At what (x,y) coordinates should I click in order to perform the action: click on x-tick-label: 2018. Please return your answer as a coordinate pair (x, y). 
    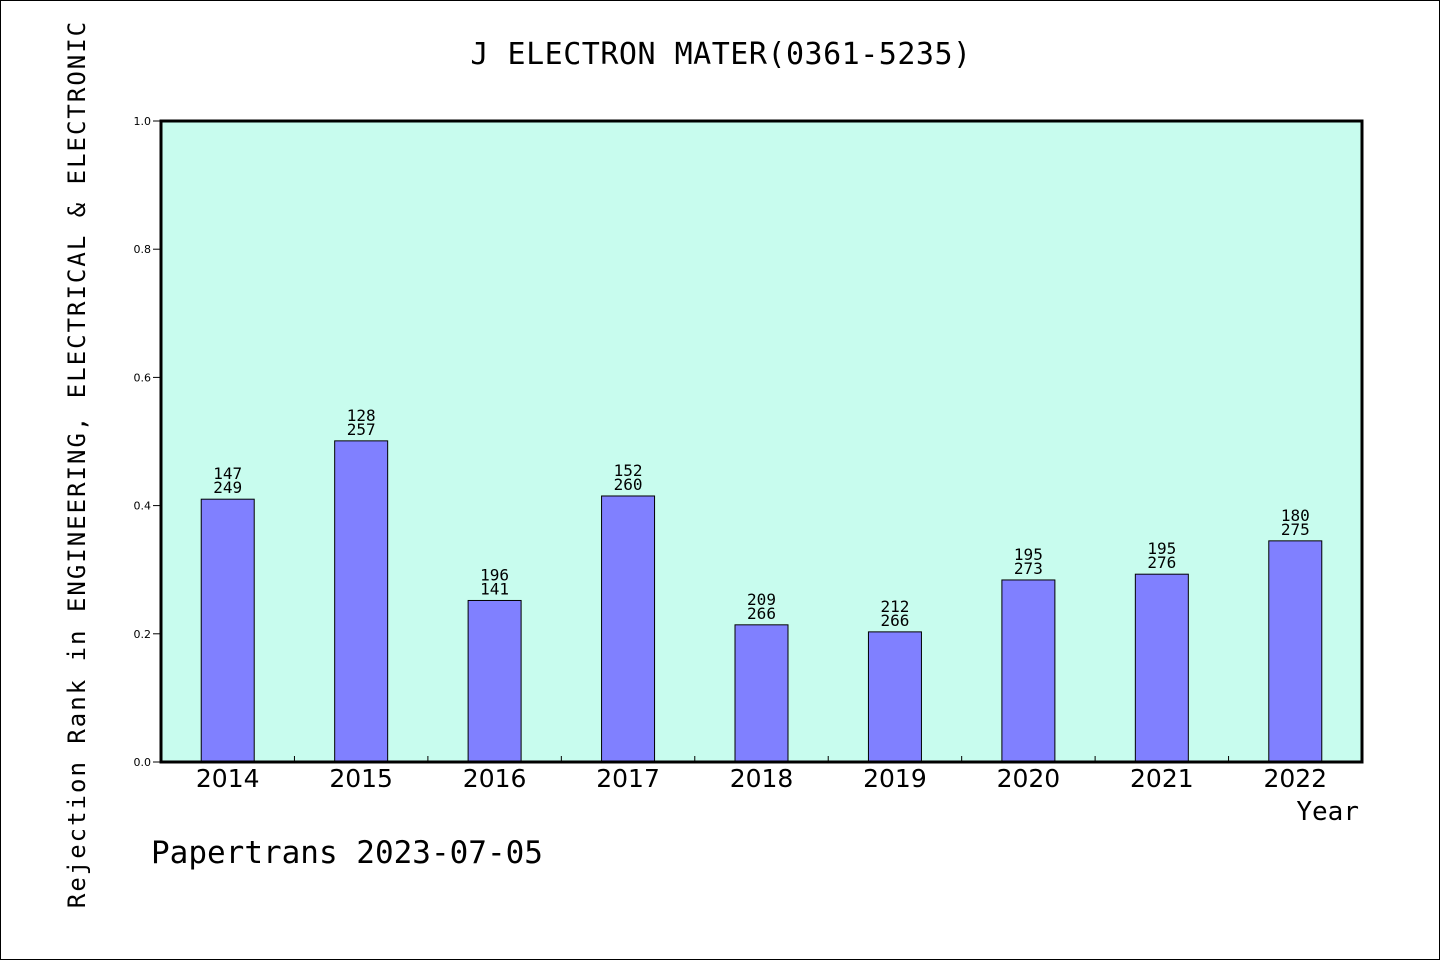
    Looking at the image, I should click on (762, 778).